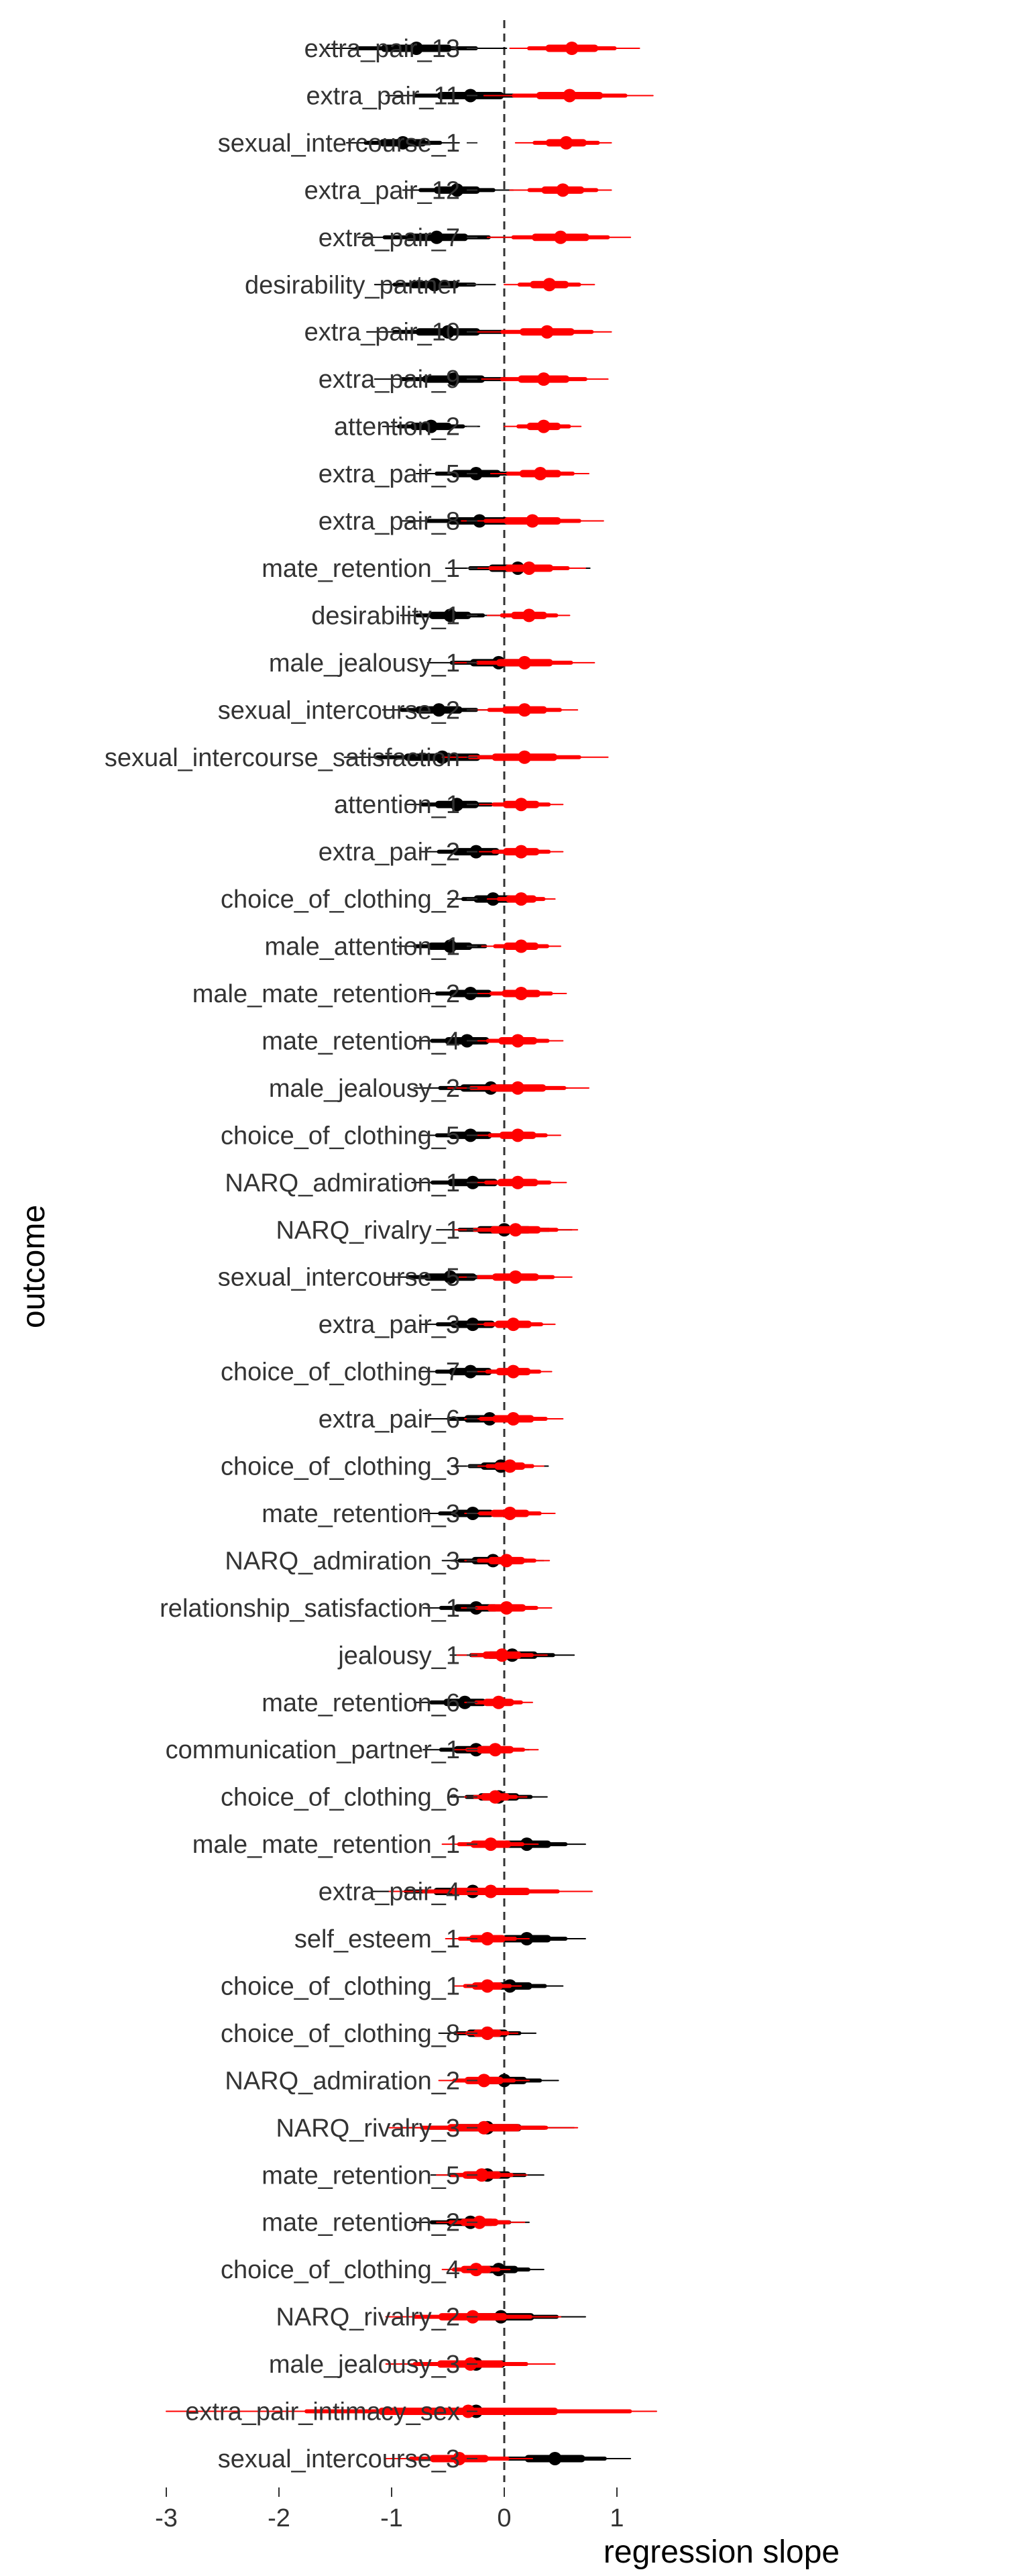 The height and width of the screenshot is (2576, 1030). I want to click on y-tick-label: male_mate_retention_2, so click(326, 994).